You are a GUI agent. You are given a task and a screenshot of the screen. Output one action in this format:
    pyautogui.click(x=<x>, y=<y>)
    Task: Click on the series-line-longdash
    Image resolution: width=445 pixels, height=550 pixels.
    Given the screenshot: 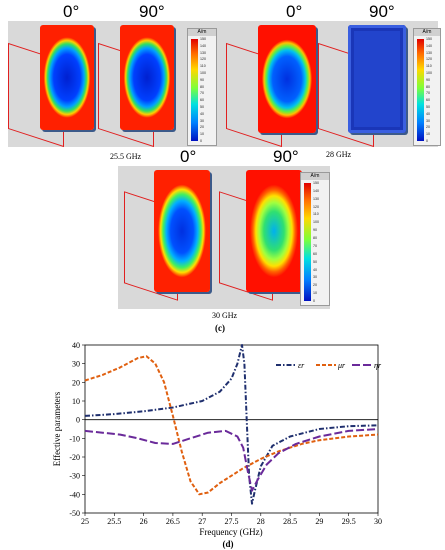 What is the action you would take?
    pyautogui.click(x=231, y=460)
    